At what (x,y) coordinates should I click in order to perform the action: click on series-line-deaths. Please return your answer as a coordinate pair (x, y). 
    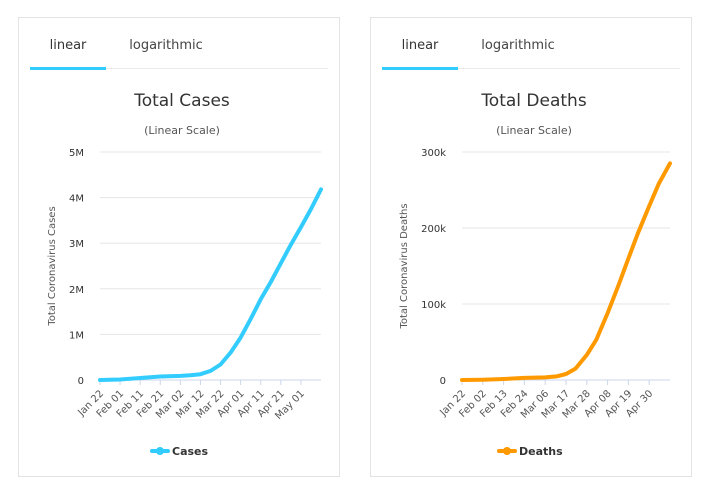
    Looking at the image, I should click on (566, 271).